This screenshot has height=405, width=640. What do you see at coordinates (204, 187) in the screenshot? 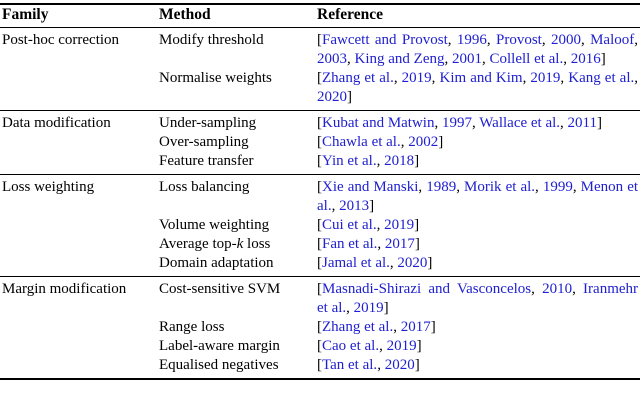
I see `method-cell: Loss balancing` at bounding box center [204, 187].